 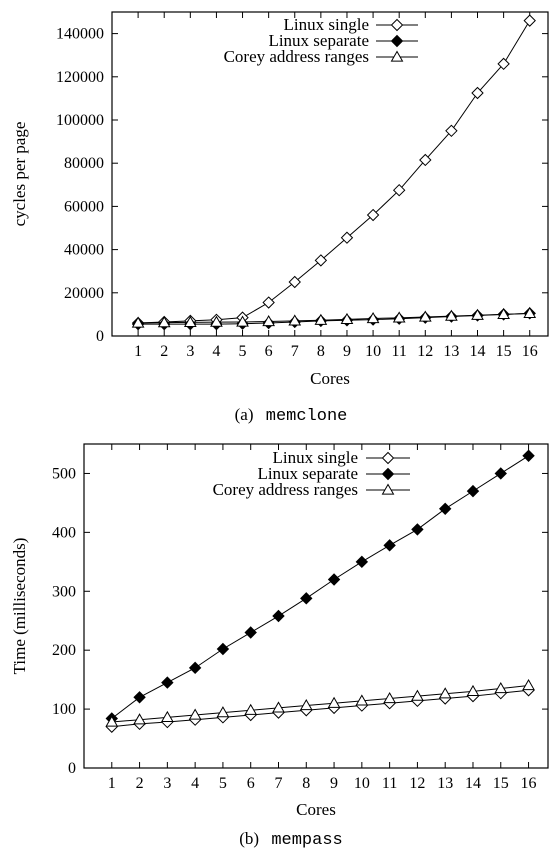 I want to click on y-axis-label: Time (milliseconds), so click(x=19, y=606).